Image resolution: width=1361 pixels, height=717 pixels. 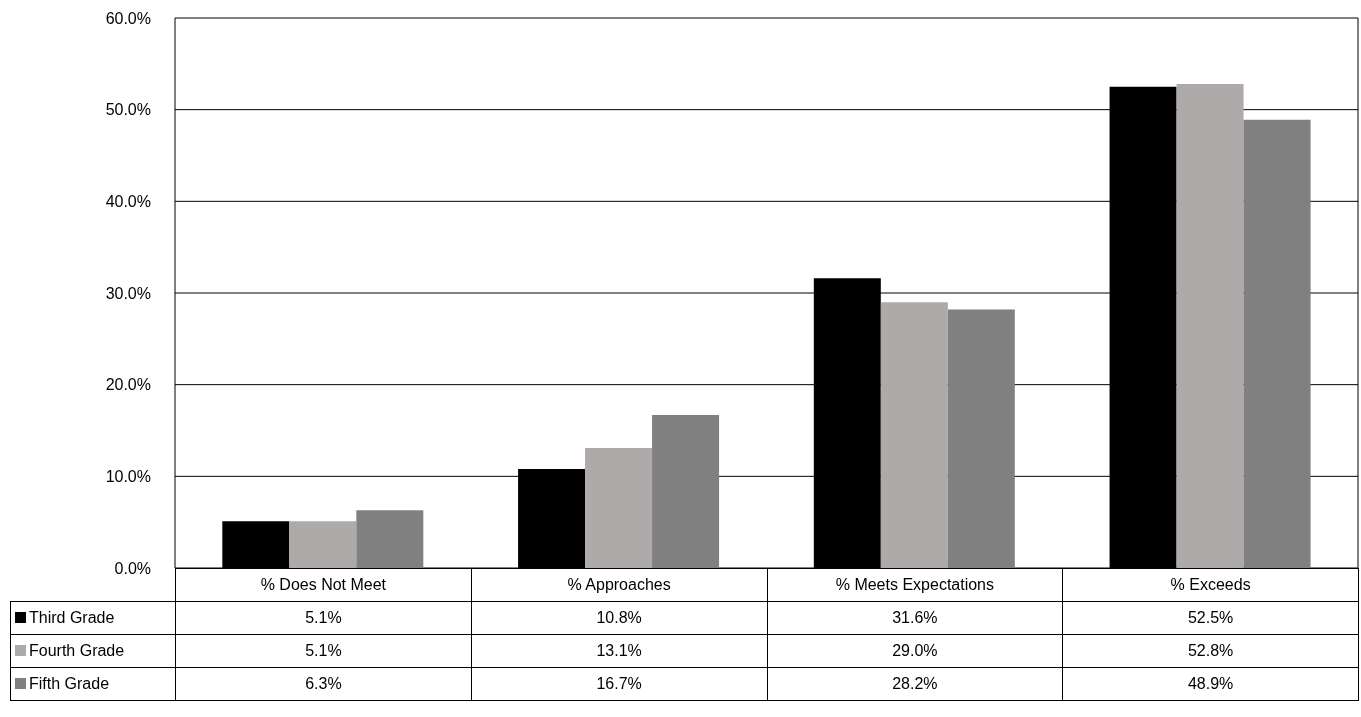 I want to click on y-tick-label: 20.0%, so click(x=128, y=385).